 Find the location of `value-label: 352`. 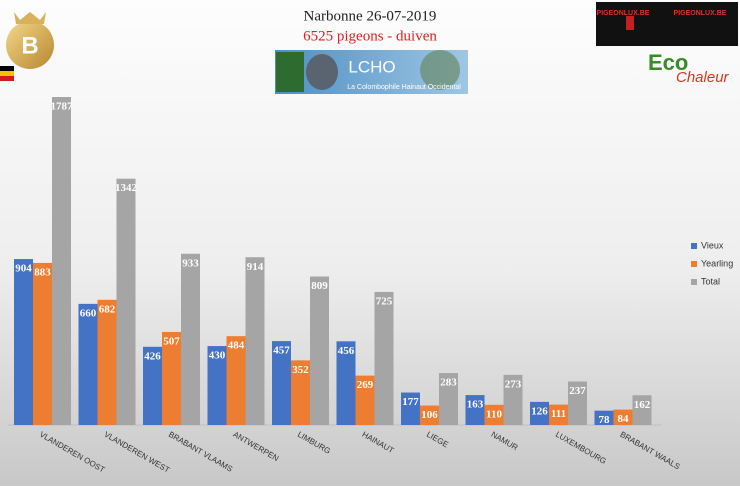

value-label: 352 is located at coordinates (300, 370).